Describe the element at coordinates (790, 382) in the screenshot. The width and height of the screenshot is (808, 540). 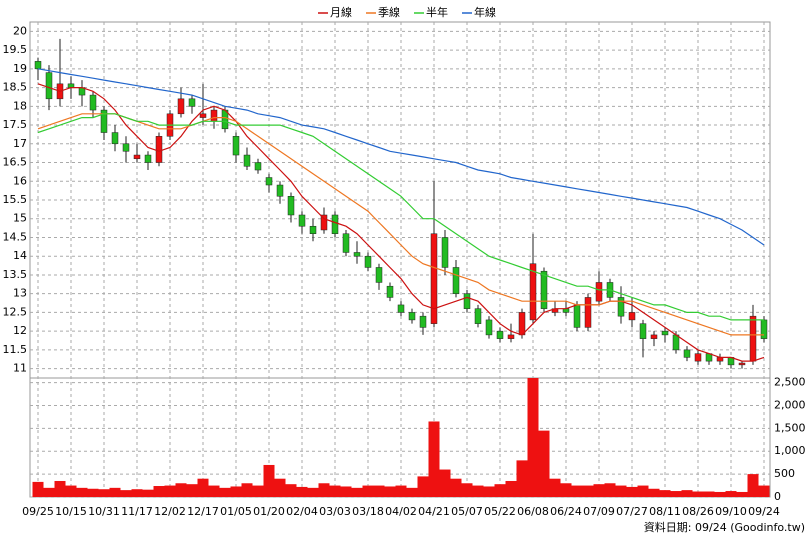
I see `y2-tick-label: 2,500` at that location.